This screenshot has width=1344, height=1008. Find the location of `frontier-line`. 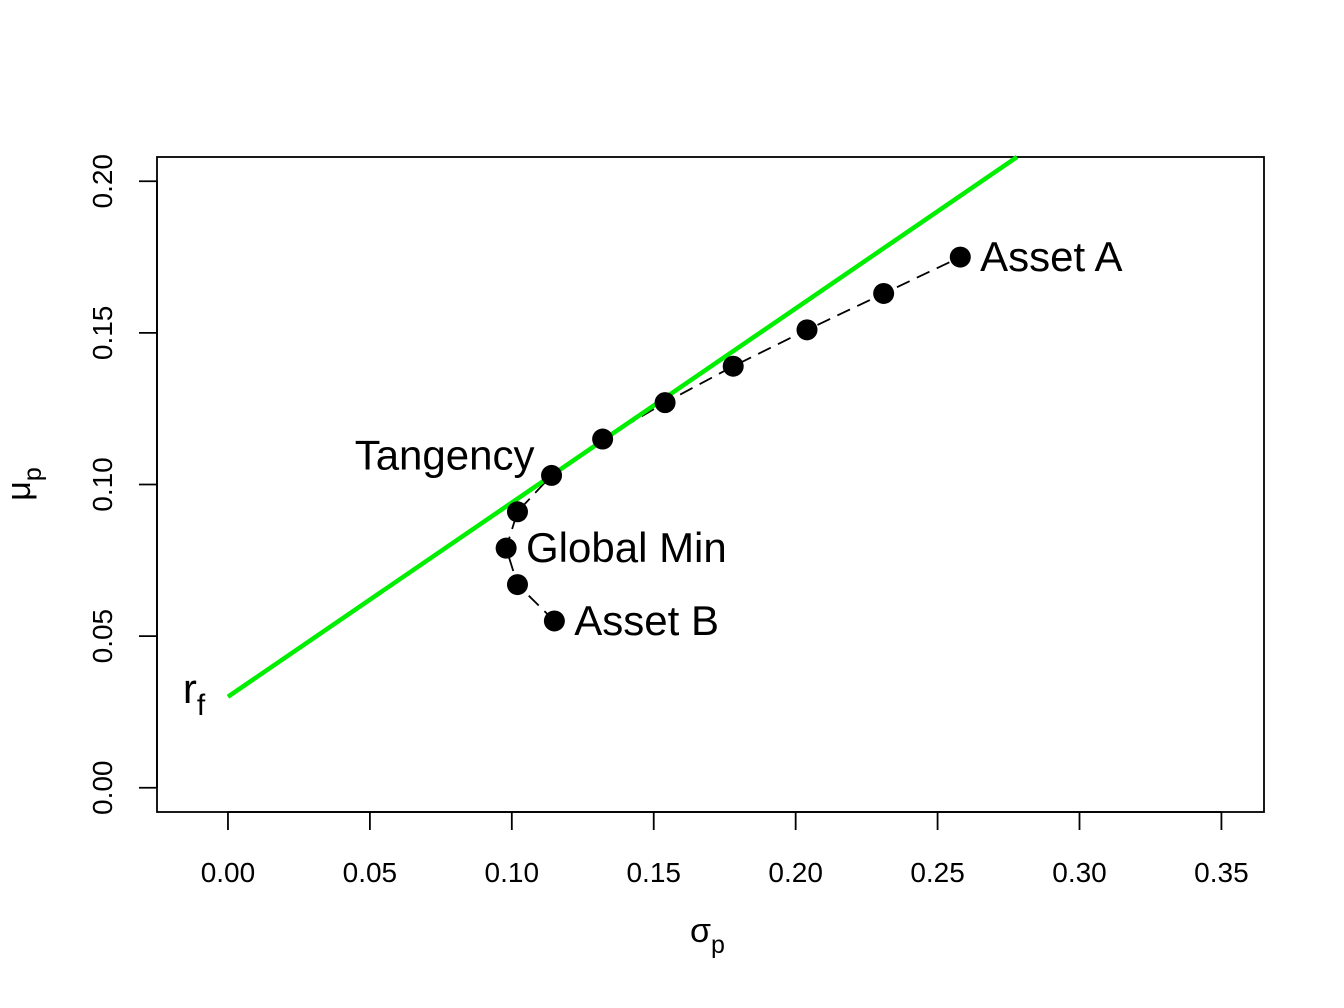

frontier-line is located at coordinates (733, 439).